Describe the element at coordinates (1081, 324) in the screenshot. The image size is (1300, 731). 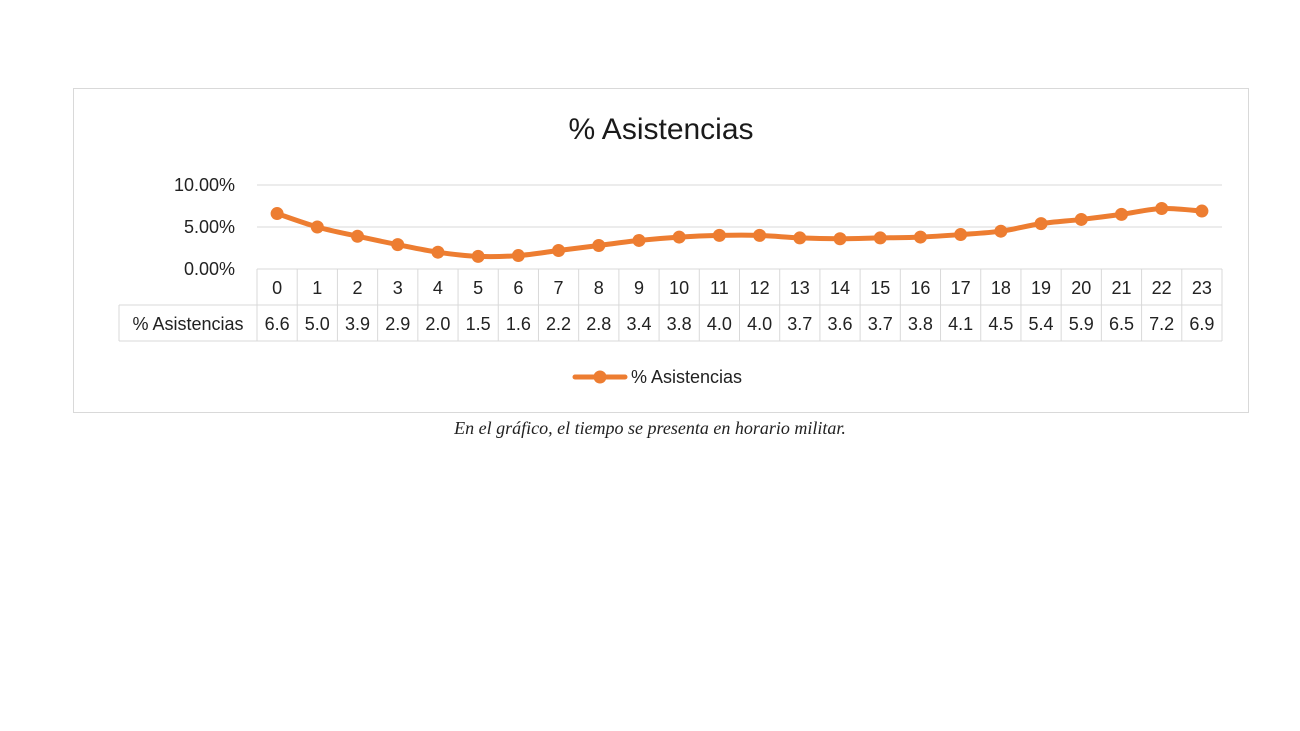
I see `data-label: 5.9` at that location.